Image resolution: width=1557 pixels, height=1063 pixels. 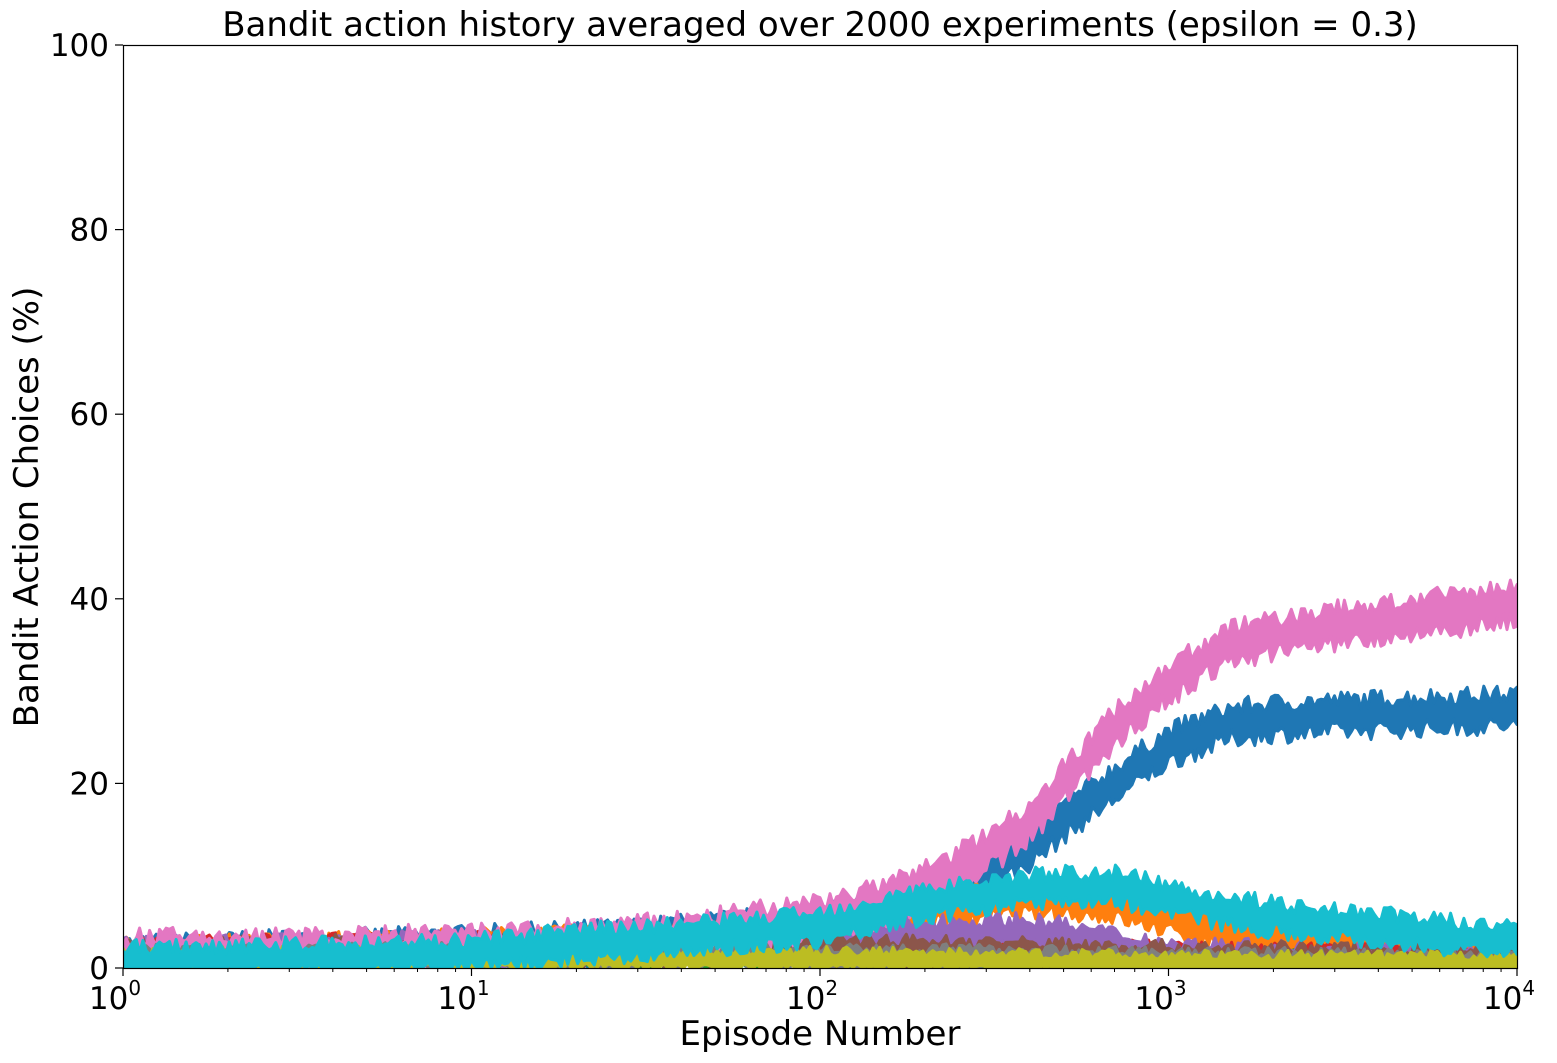 What do you see at coordinates (89, 600) in the screenshot?
I see `y-tick-label: 40` at bounding box center [89, 600].